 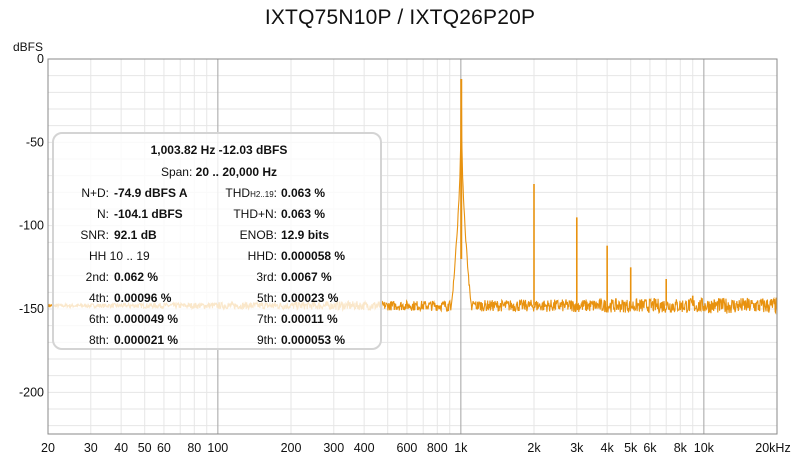 I want to click on span-readout: Span: 20 .. 20,000 Hz, so click(x=219, y=172).